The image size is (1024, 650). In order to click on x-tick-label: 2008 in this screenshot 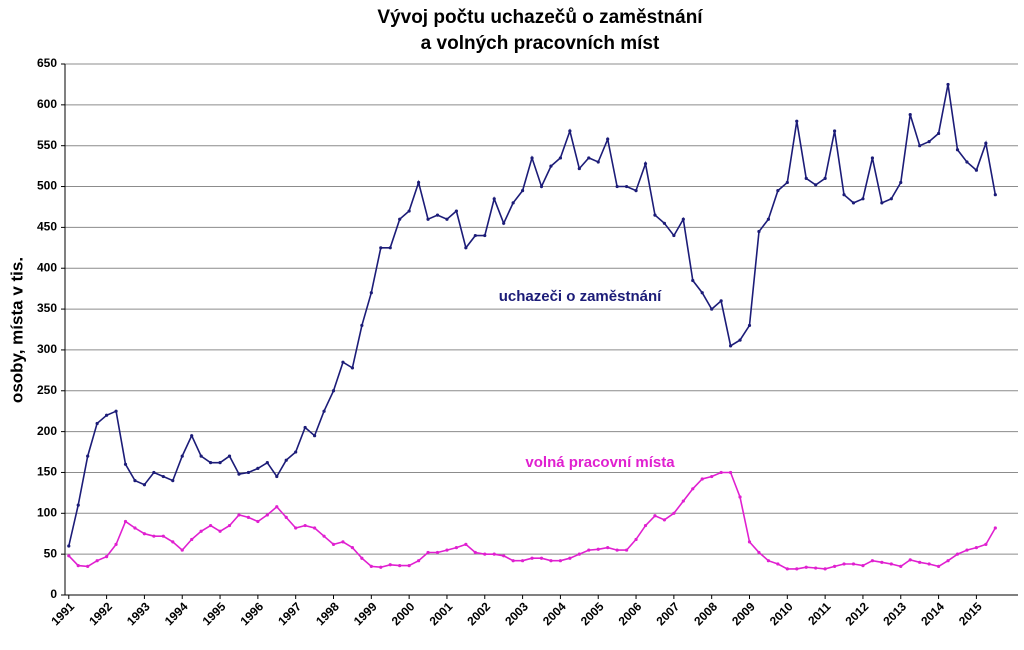, I will do `click(705, 613)`.